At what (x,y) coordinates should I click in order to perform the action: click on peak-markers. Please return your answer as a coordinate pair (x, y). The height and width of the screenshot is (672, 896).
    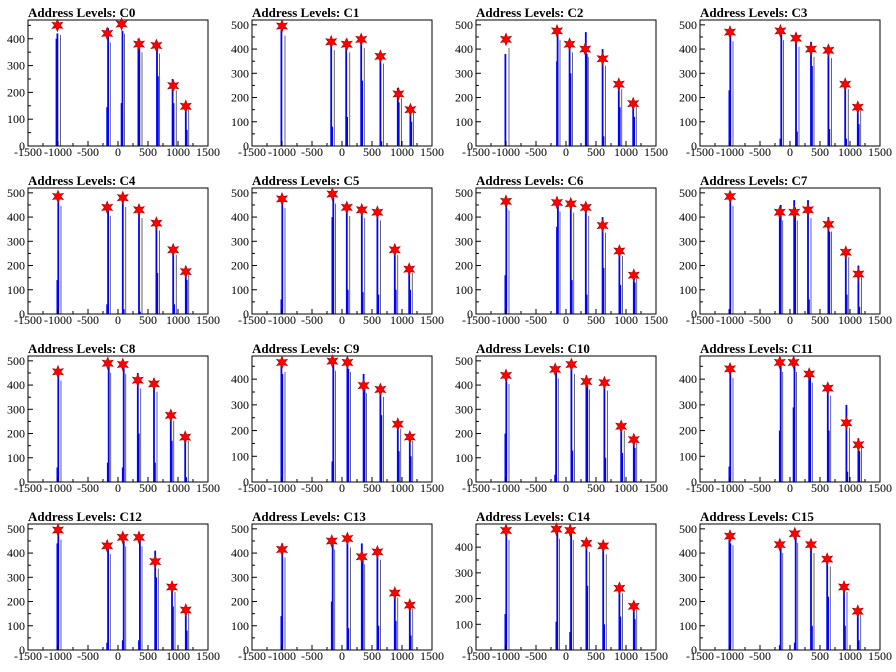
    Looking at the image, I should click on (121, 400).